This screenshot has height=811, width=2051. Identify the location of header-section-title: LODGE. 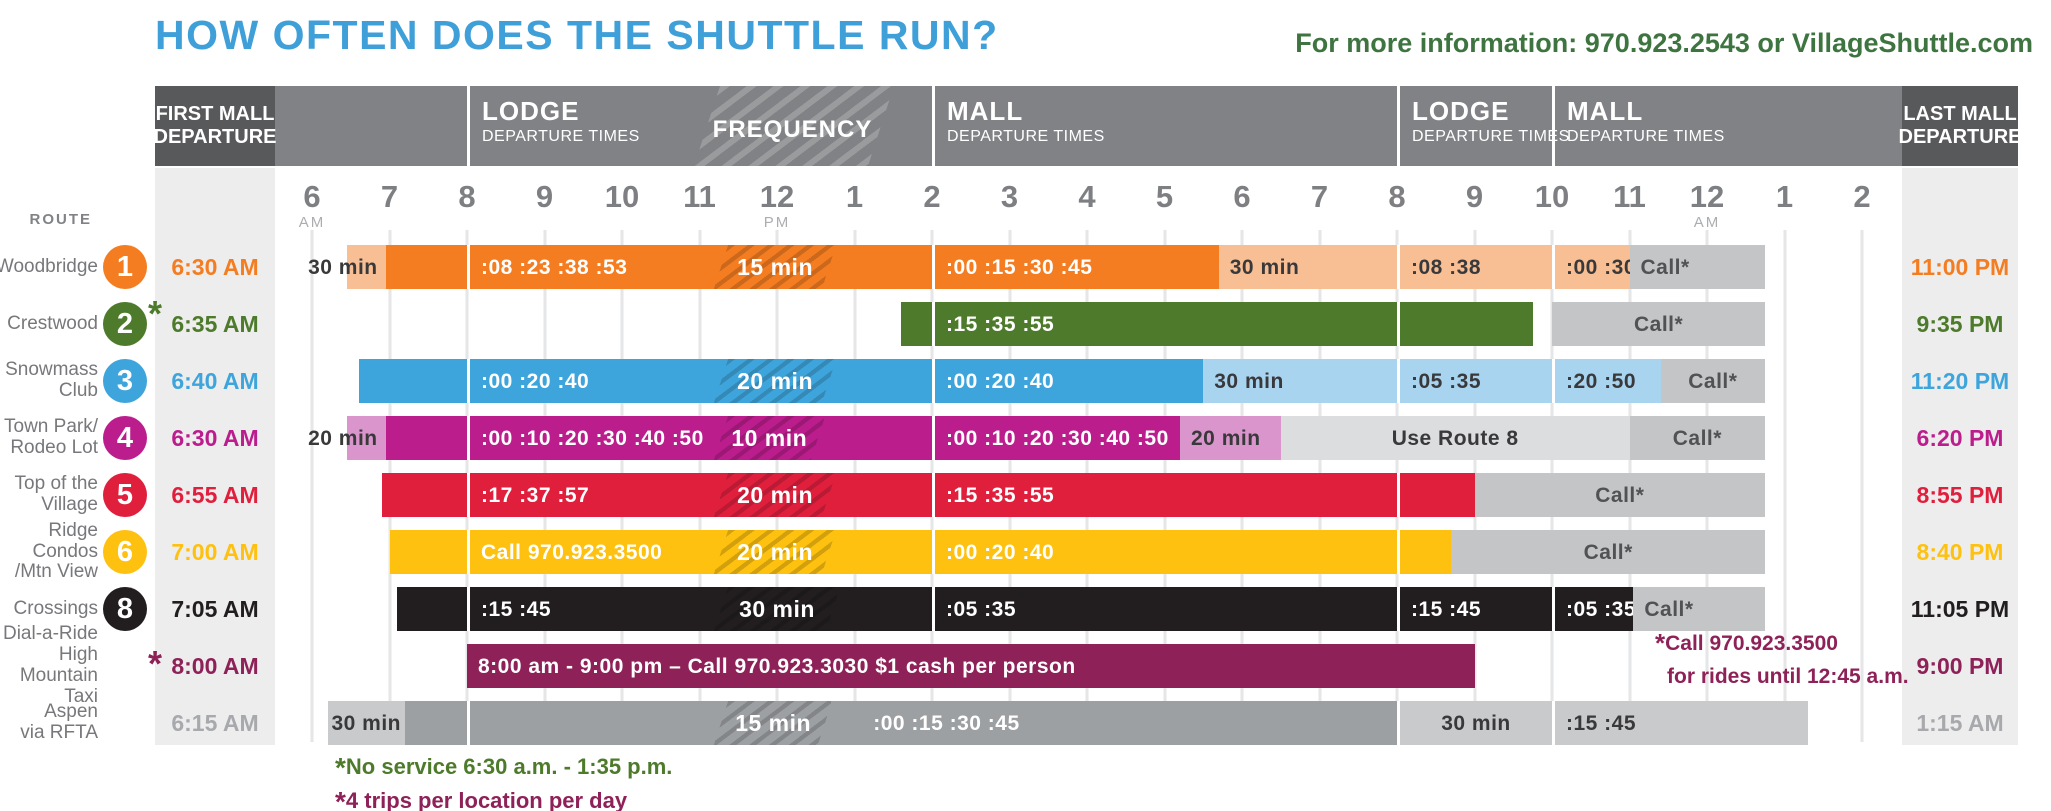
(531, 111).